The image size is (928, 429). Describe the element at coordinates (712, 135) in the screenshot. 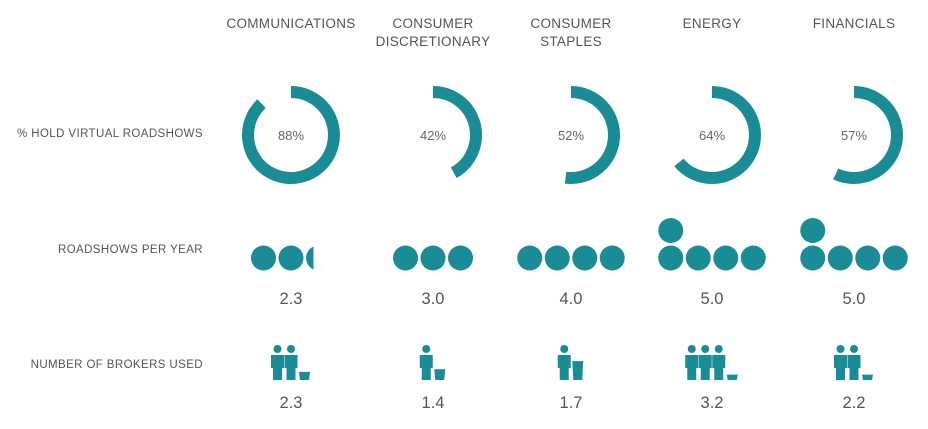

I see `donut-label-energy: 64%` at that location.